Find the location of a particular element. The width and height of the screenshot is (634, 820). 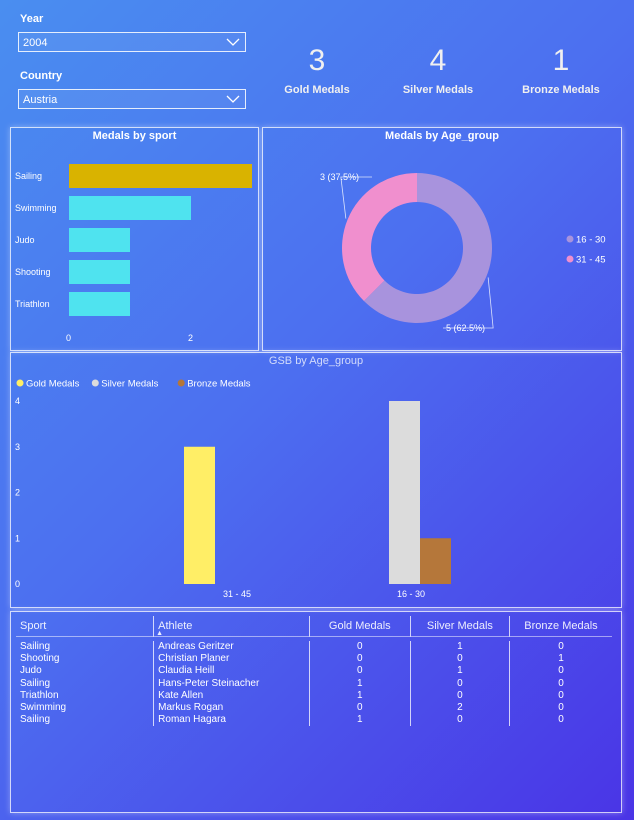

year-value: 2004 is located at coordinates (35, 43).